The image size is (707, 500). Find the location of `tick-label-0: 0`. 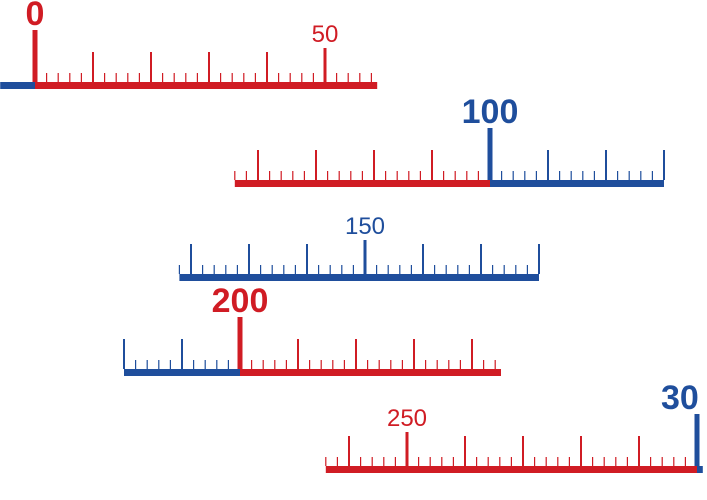

tick-label-0: 0 is located at coordinates (35, 16).